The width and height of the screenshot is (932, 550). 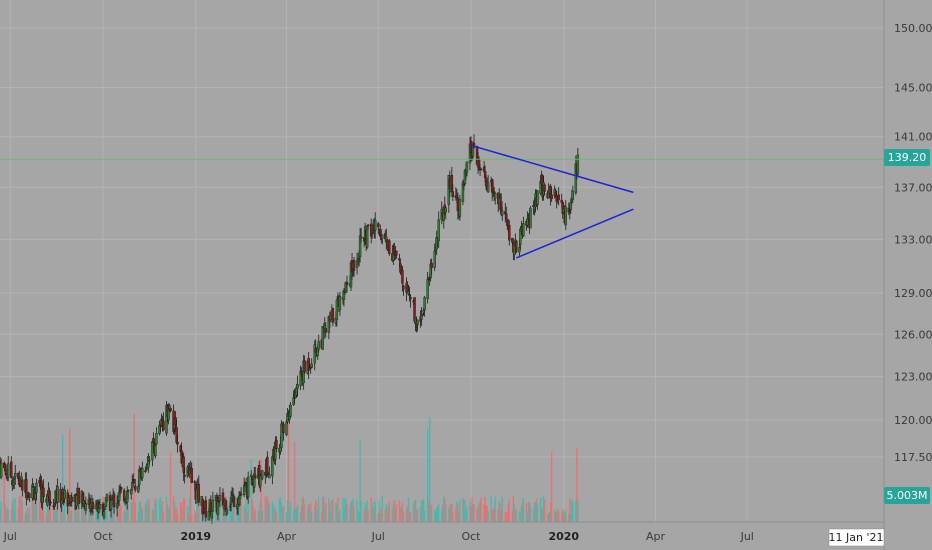 What do you see at coordinates (913, 88) in the screenshot?
I see `y-tick-label: 145.00` at bounding box center [913, 88].